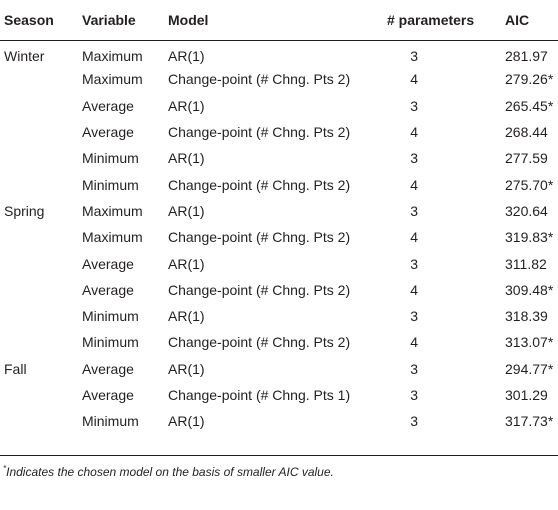  Describe the element at coordinates (529, 368) in the screenshot. I see `cell-aic: 294.77*` at that location.